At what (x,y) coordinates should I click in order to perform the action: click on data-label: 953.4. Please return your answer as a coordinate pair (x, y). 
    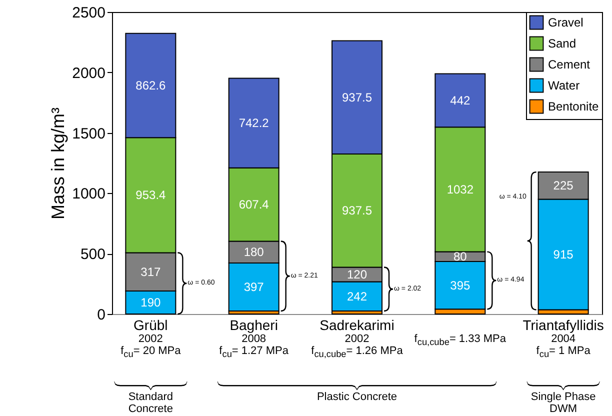
    Looking at the image, I should click on (151, 195).